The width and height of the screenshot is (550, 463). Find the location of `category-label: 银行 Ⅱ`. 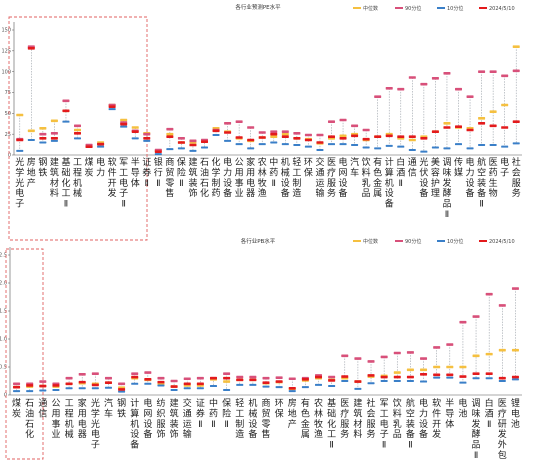

category-label: 银行 Ⅱ is located at coordinates (158, 172).